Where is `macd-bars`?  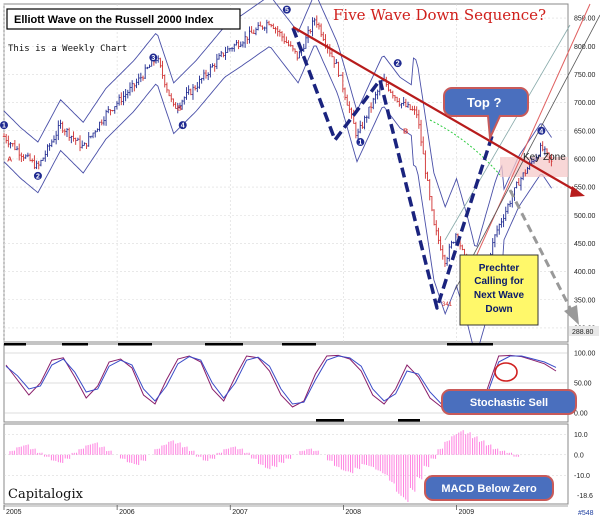
macd-bars is located at coordinates (264, 466).